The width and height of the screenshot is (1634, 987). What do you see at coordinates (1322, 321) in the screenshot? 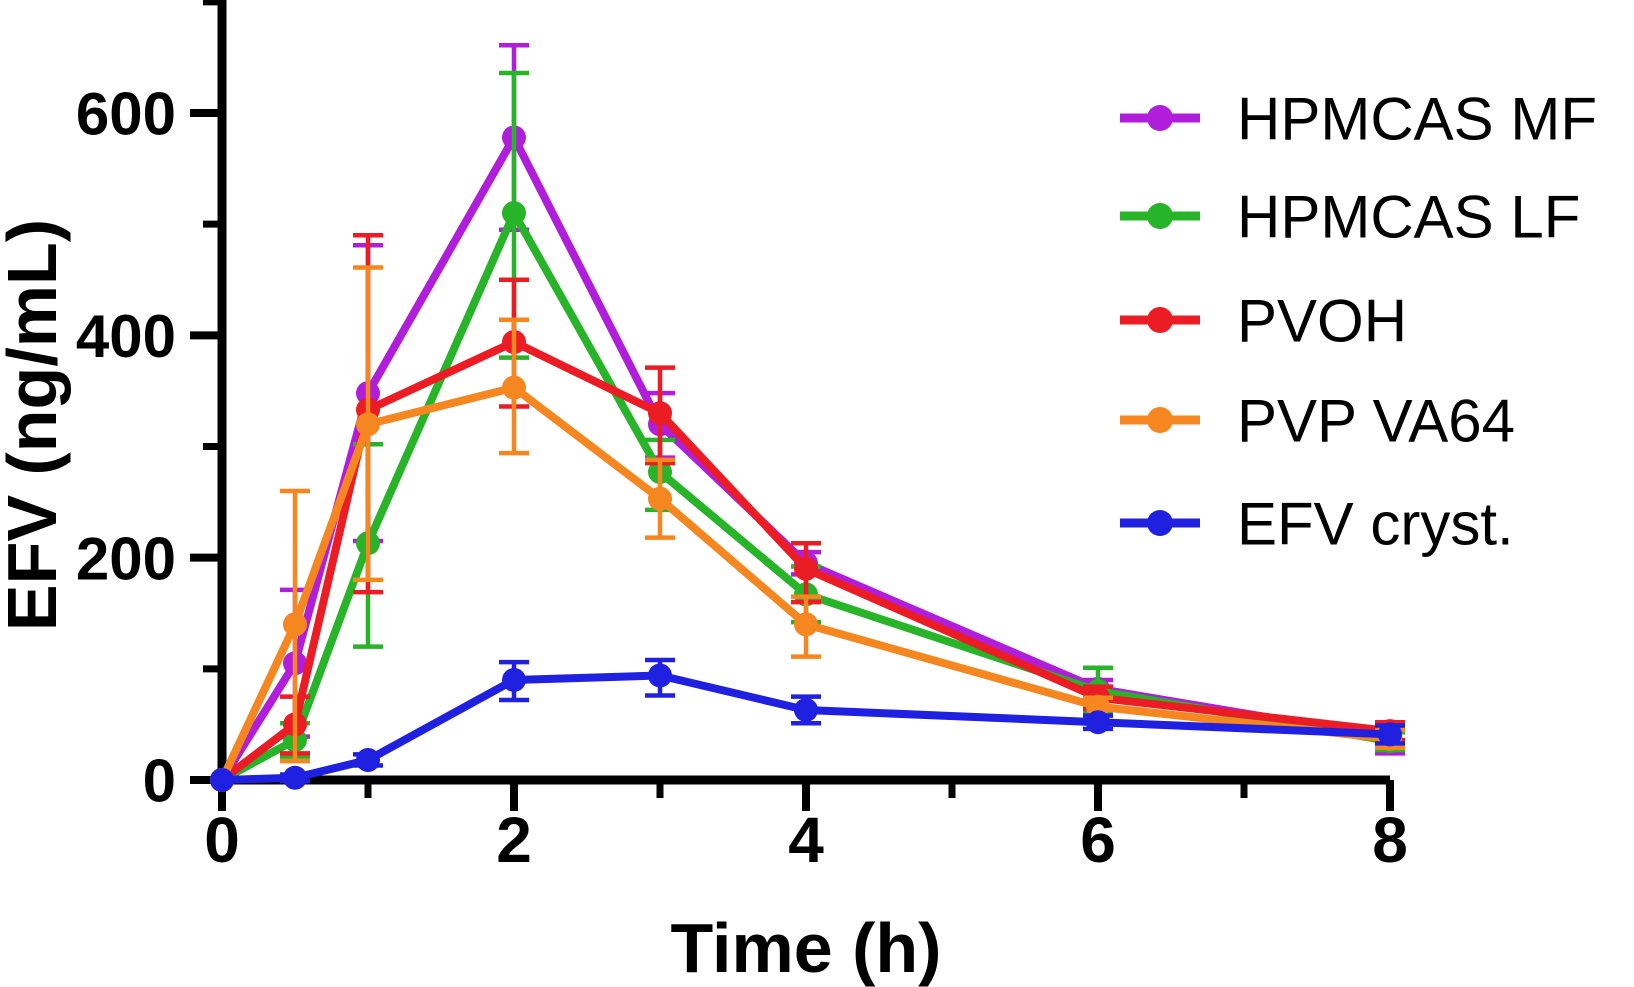
I see `legend-label: PVOH` at bounding box center [1322, 321].